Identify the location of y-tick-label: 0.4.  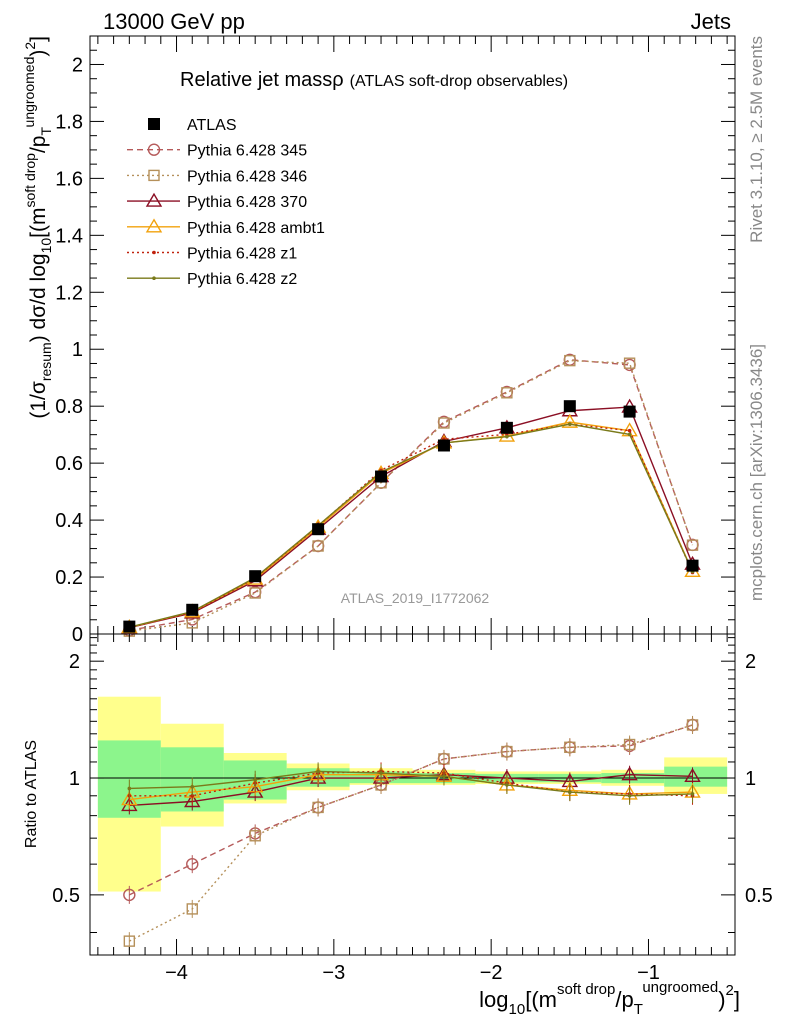
(69, 521).